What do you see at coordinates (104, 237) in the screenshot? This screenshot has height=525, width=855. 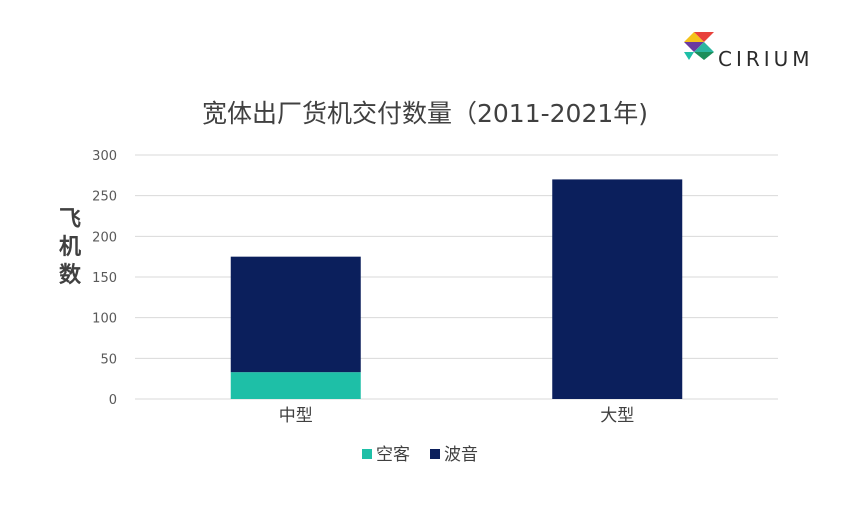 I see `y-tick-label: 200` at bounding box center [104, 237].